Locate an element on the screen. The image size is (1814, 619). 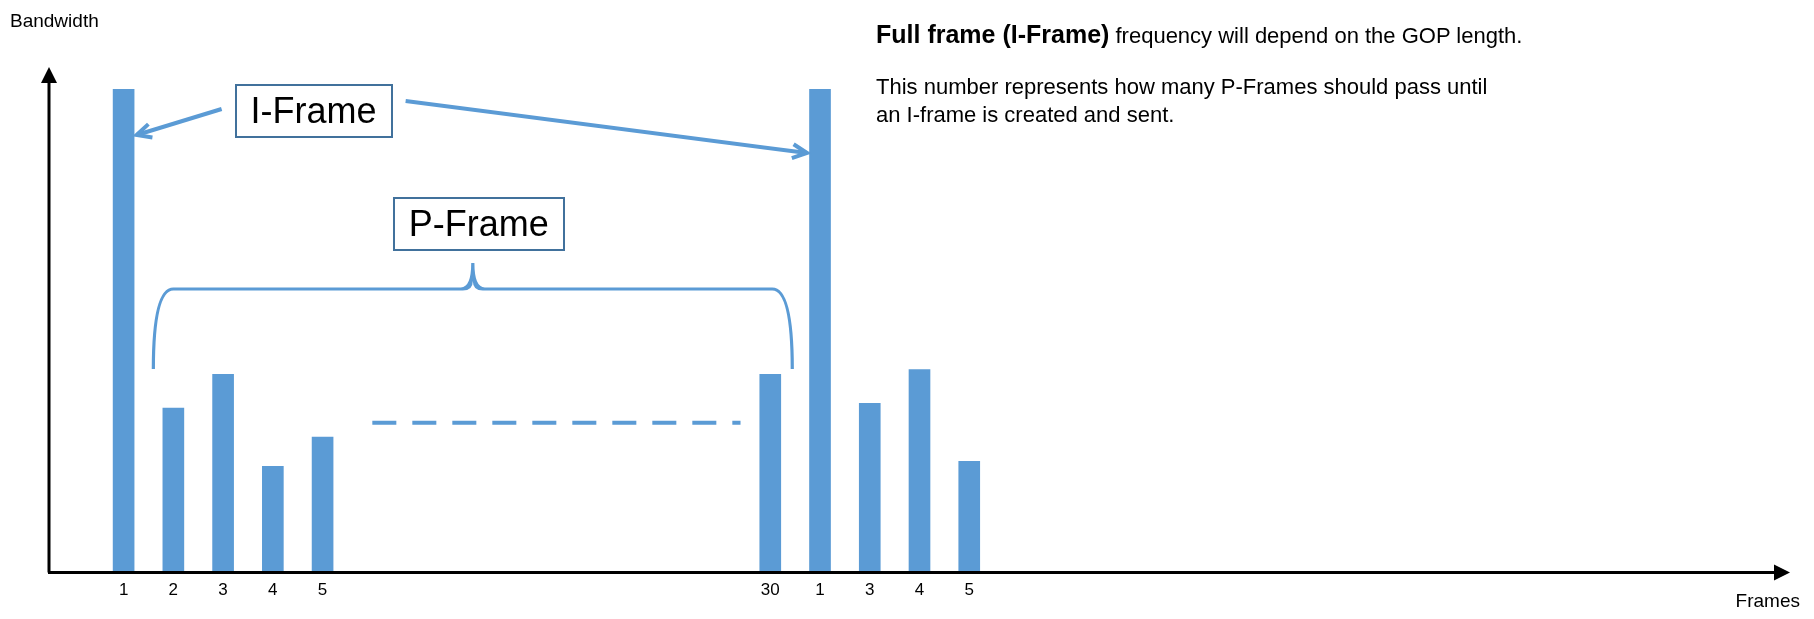
annotation: P-Frame is located at coordinates (478, 224).